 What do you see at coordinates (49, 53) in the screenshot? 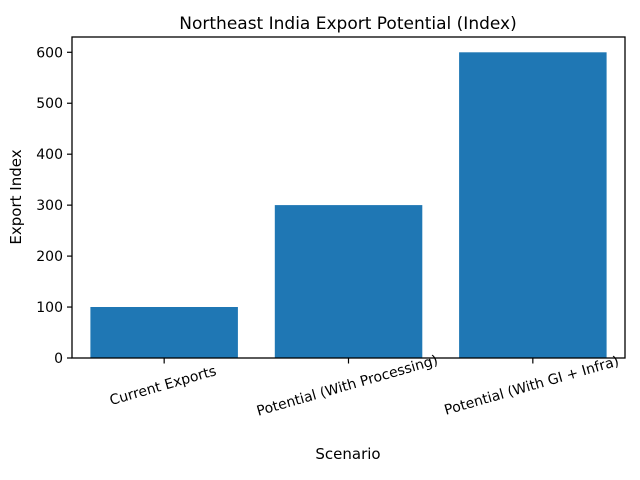
I see `y-tick-label: 600` at bounding box center [49, 53].